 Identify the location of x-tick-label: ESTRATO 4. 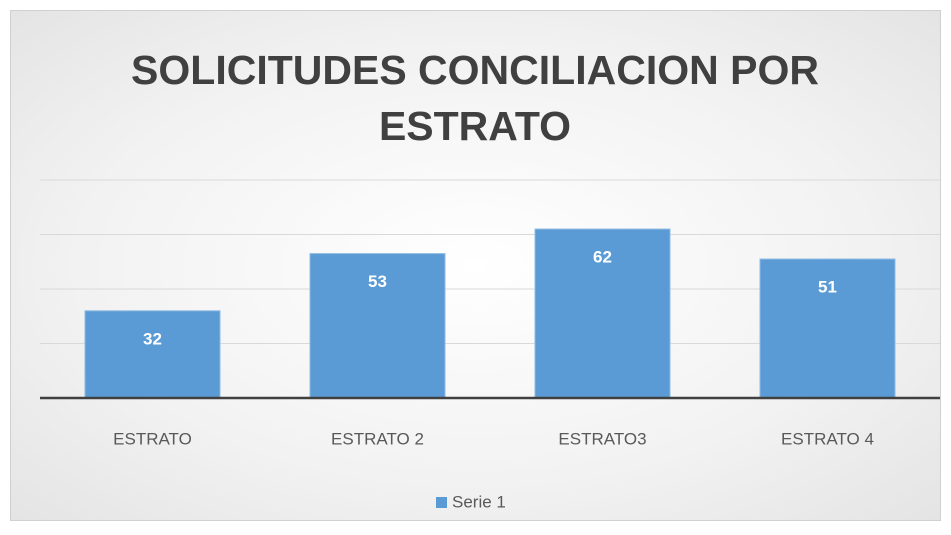
(827, 438).